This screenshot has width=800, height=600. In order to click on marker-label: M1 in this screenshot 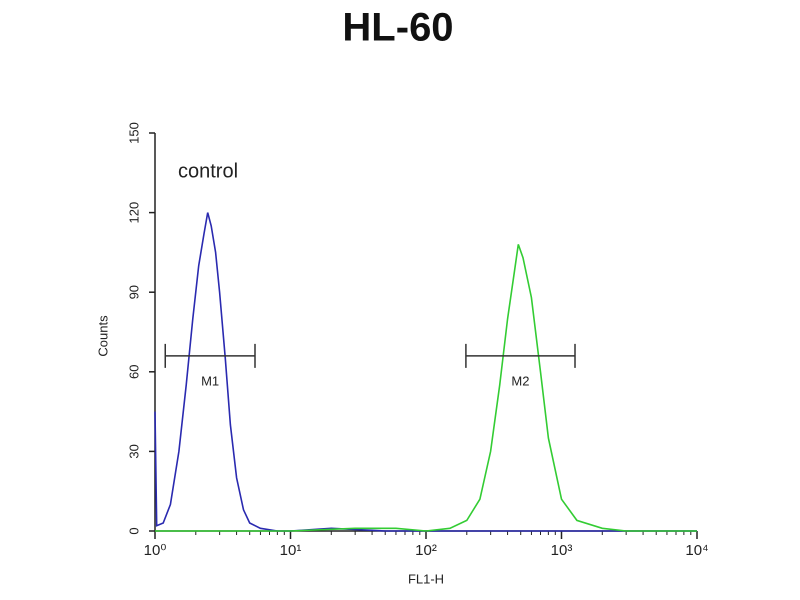, I will do `click(210, 380)`.